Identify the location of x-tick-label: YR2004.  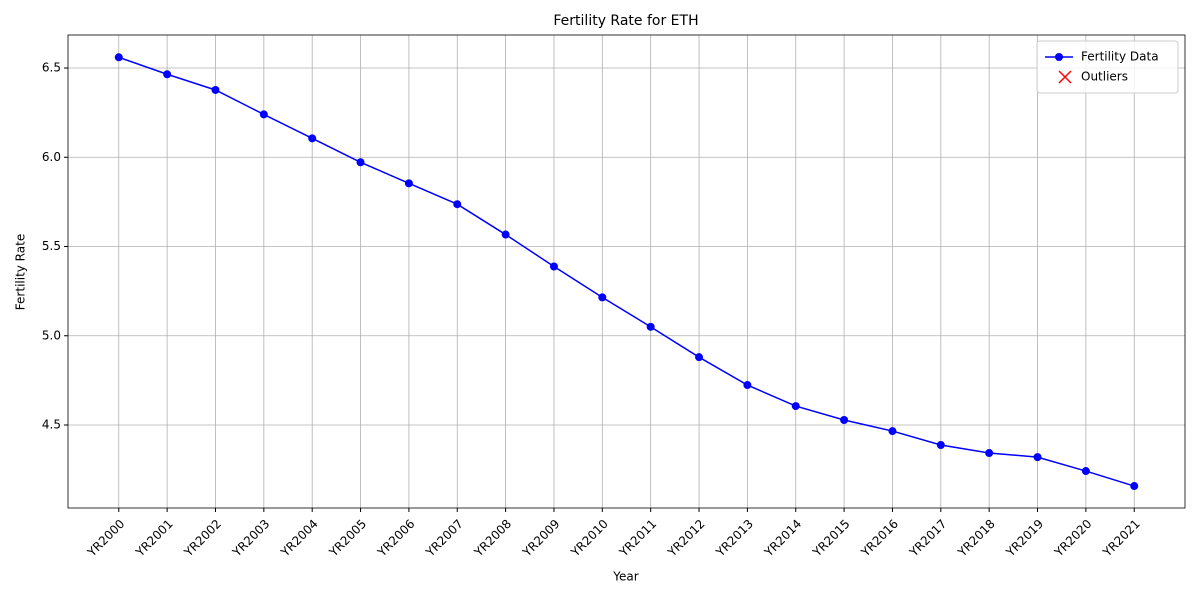
(299, 538).